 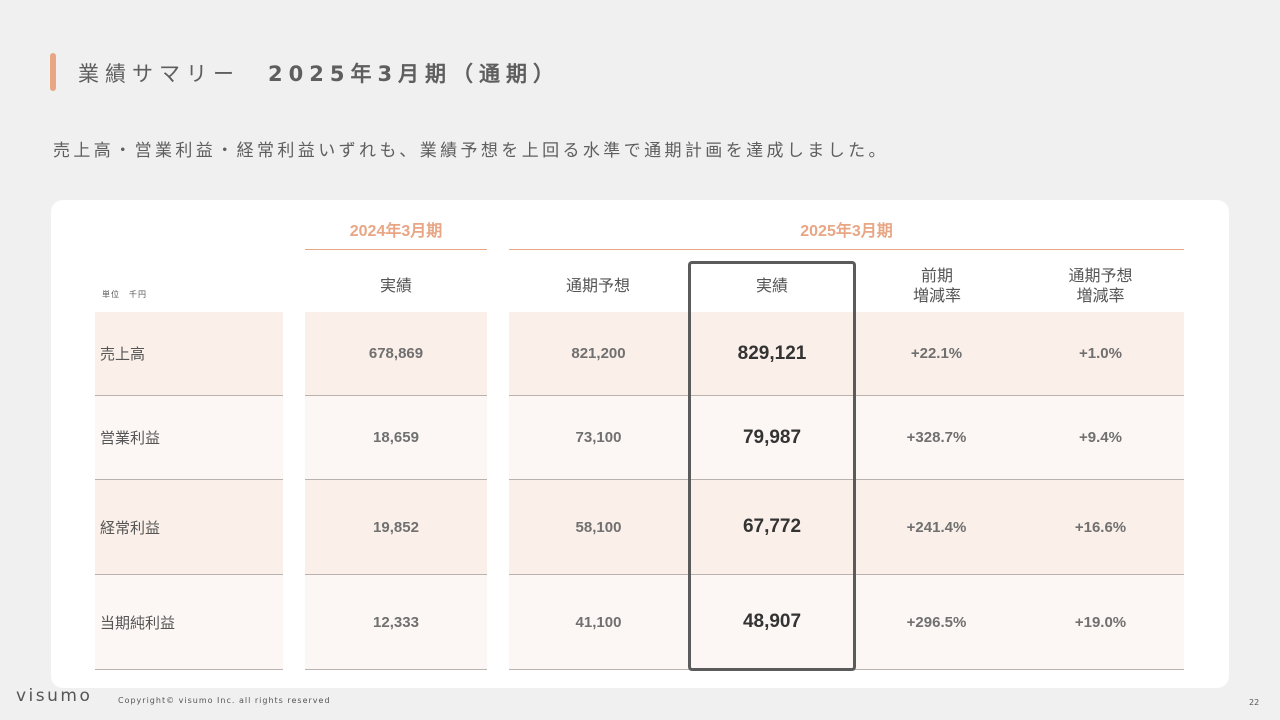 I want to click on header-vs-forecast: 通期予想 増減率, so click(x=1100, y=286).